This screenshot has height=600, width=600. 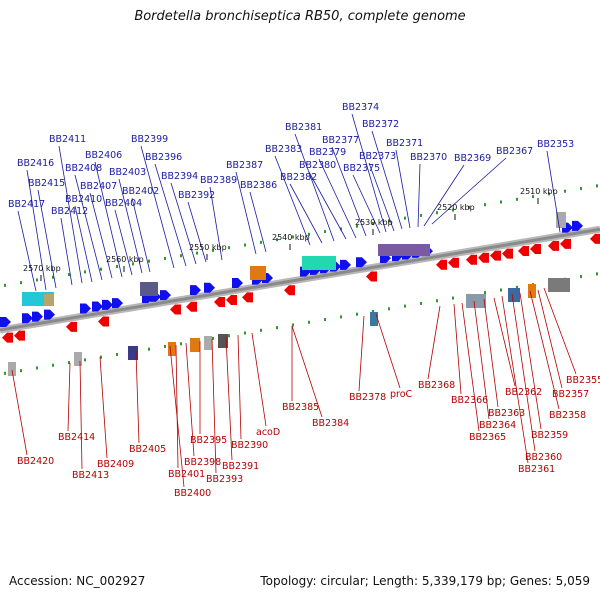 What do you see at coordinates (244, 165) in the screenshot?
I see `forward-gene-label: BB2387` at bounding box center [244, 165].